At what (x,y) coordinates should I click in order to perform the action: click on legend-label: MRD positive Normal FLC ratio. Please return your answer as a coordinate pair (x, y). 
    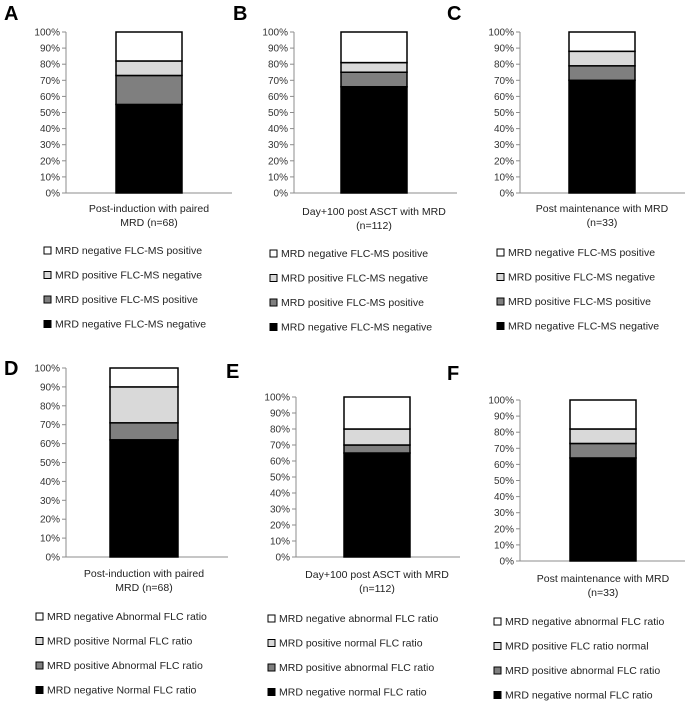
    Looking at the image, I should click on (119, 642).